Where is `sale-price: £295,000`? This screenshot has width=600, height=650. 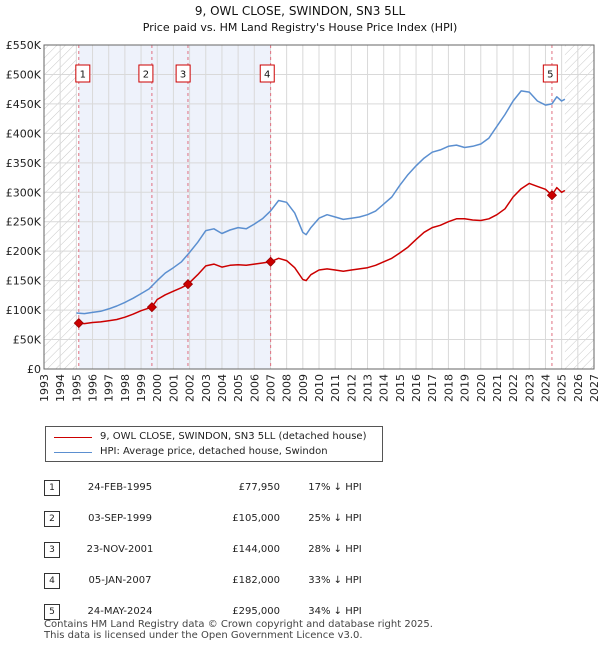 sale-price: £295,000 is located at coordinates (256, 611).